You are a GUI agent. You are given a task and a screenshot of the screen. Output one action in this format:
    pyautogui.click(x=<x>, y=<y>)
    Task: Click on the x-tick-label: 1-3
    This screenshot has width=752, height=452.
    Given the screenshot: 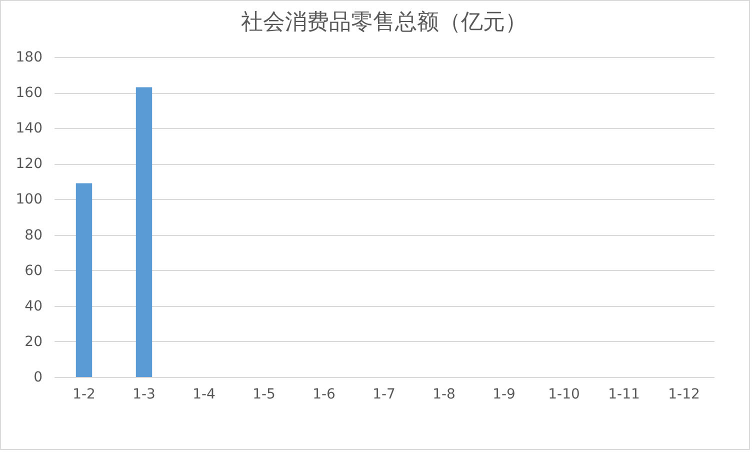 What is the action you would take?
    pyautogui.click(x=144, y=394)
    